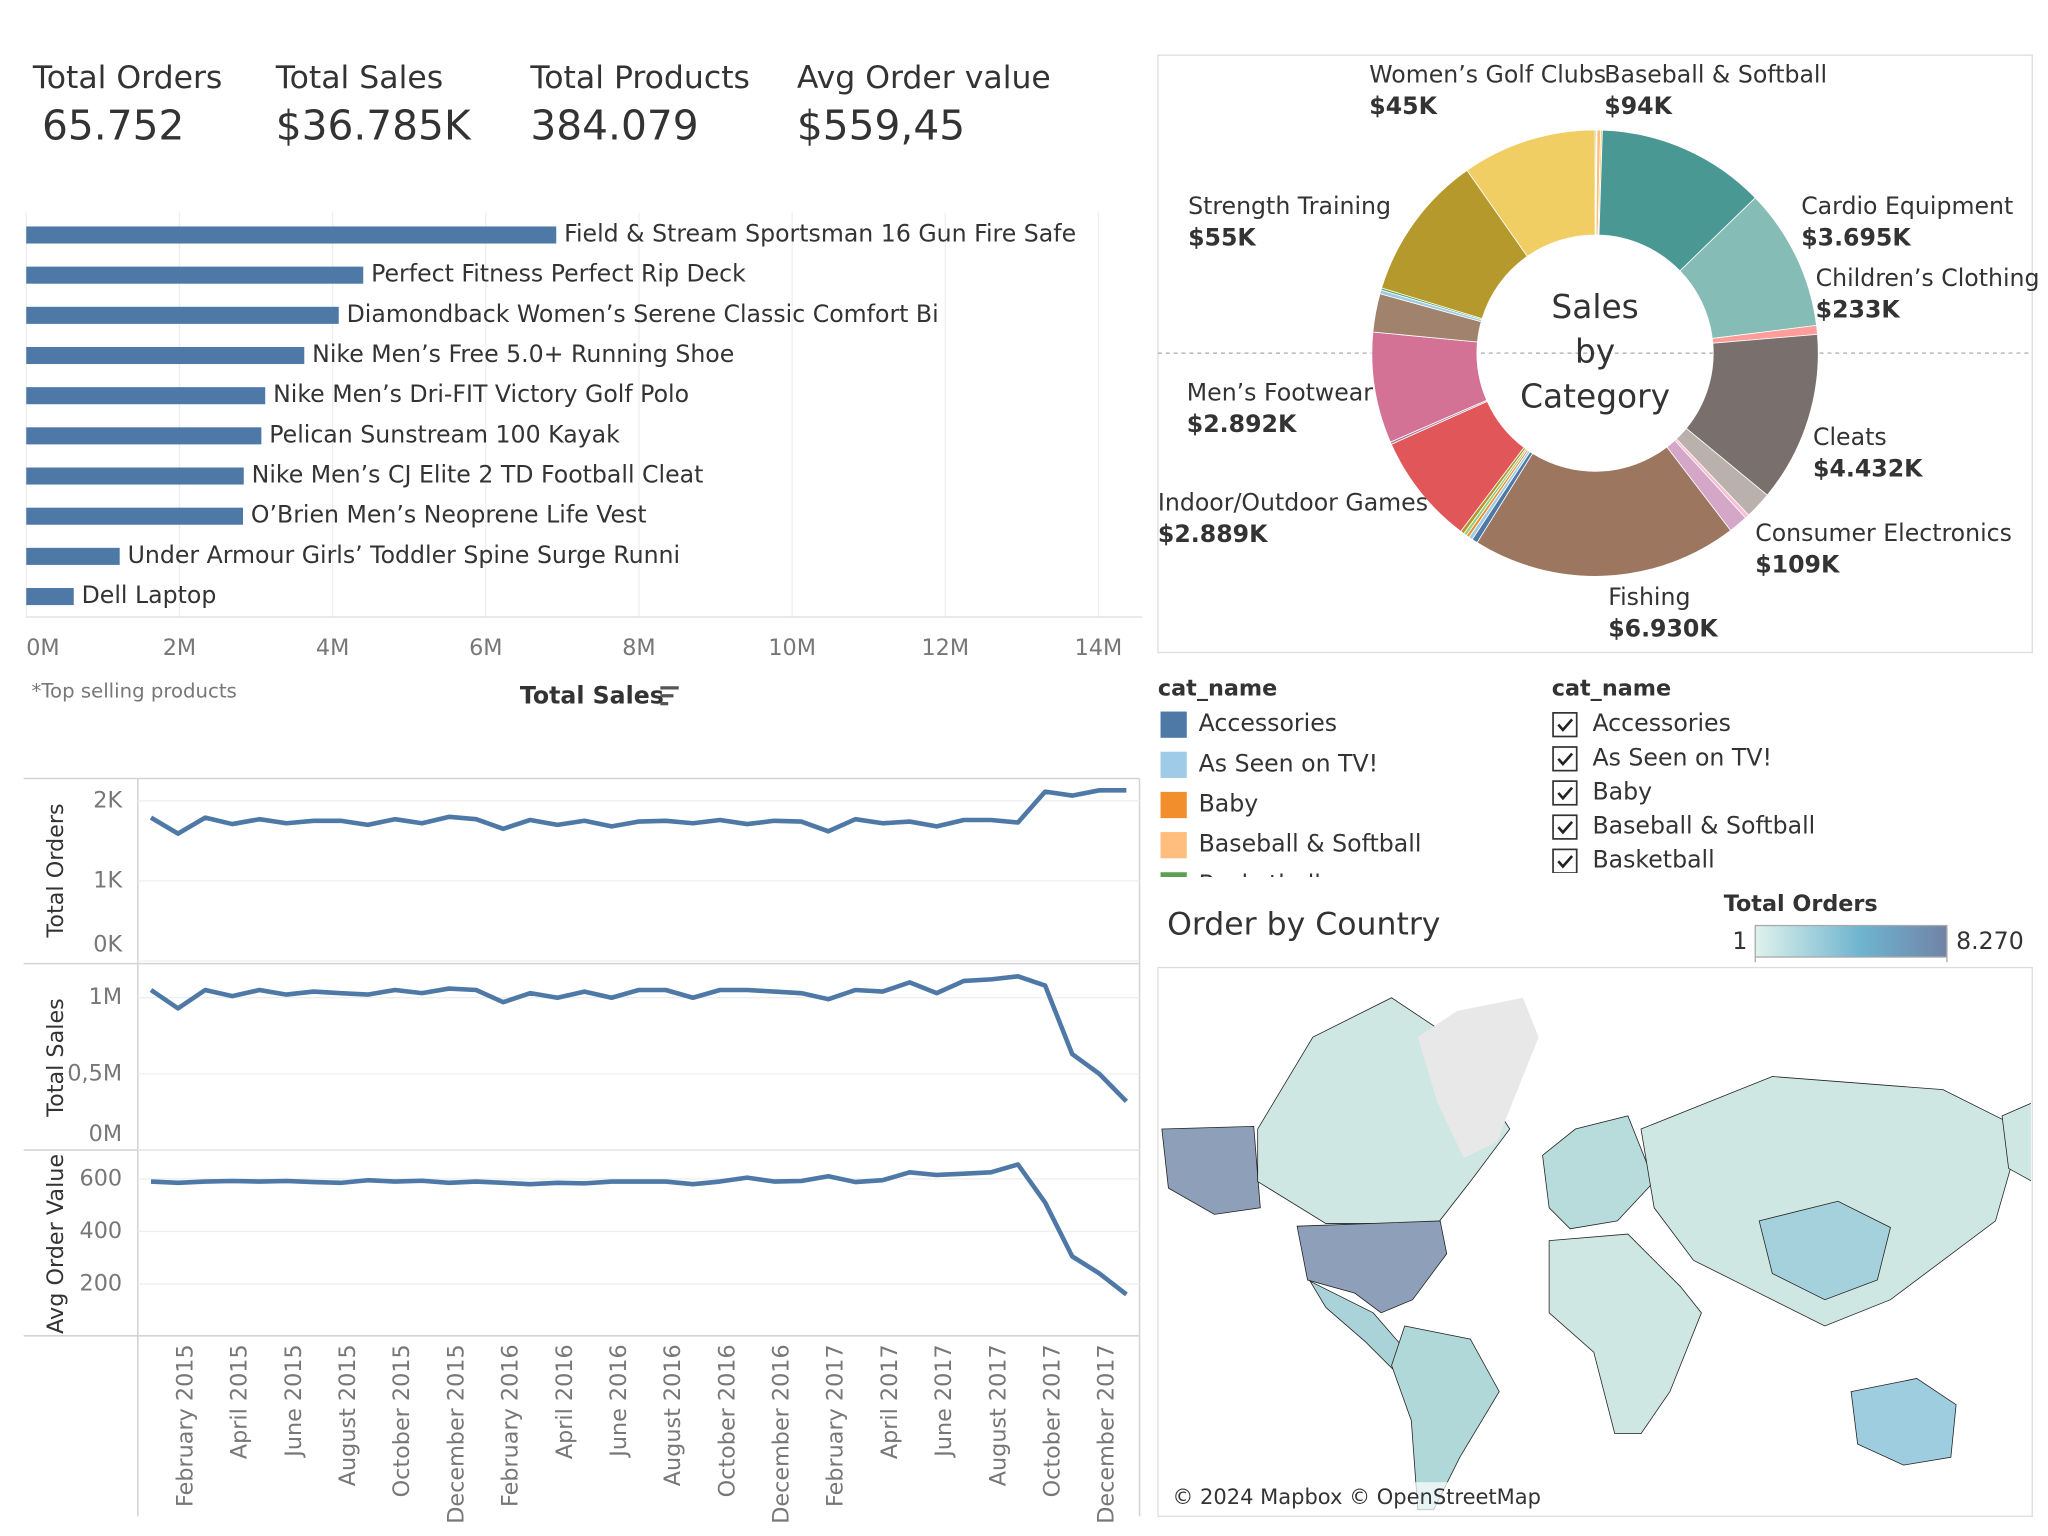  What do you see at coordinates (240, 1401) in the screenshot?
I see `x-tick-label: April 2015` at bounding box center [240, 1401].